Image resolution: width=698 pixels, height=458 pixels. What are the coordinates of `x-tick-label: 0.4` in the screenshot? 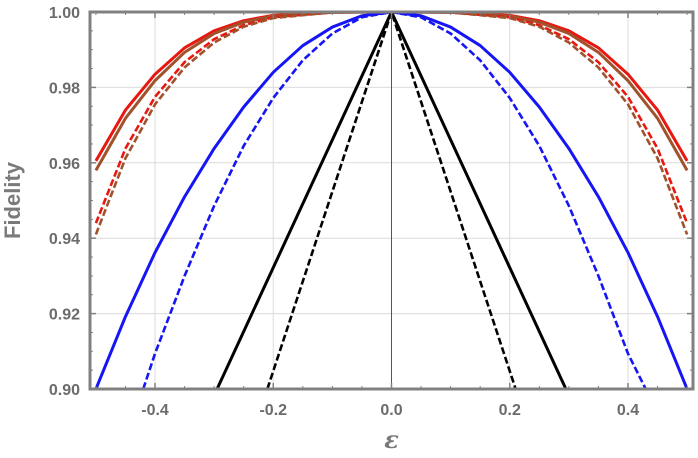 It's located at (628, 410).